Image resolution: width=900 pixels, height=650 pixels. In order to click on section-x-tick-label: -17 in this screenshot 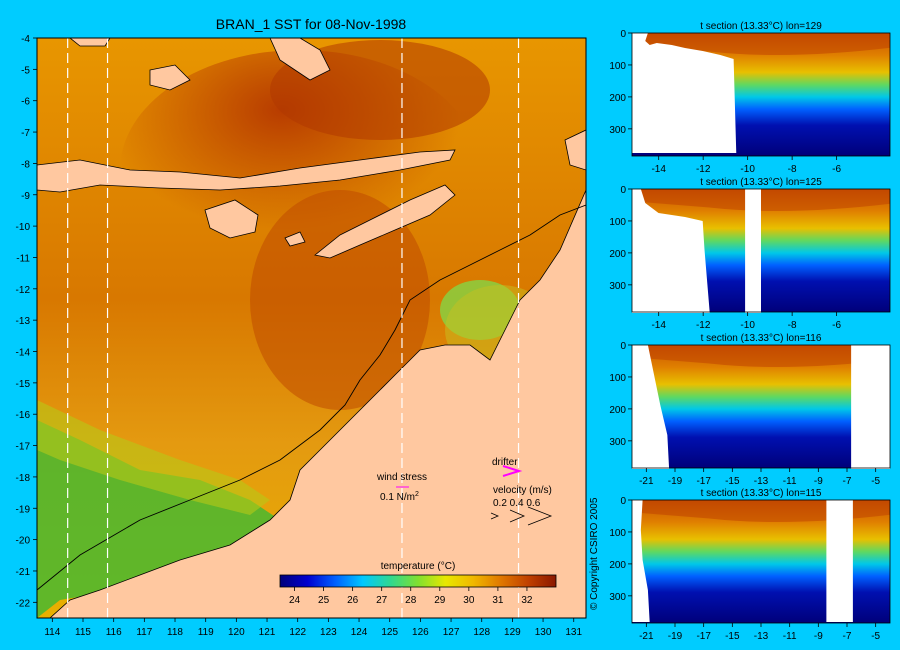, I will do `click(703, 636)`.